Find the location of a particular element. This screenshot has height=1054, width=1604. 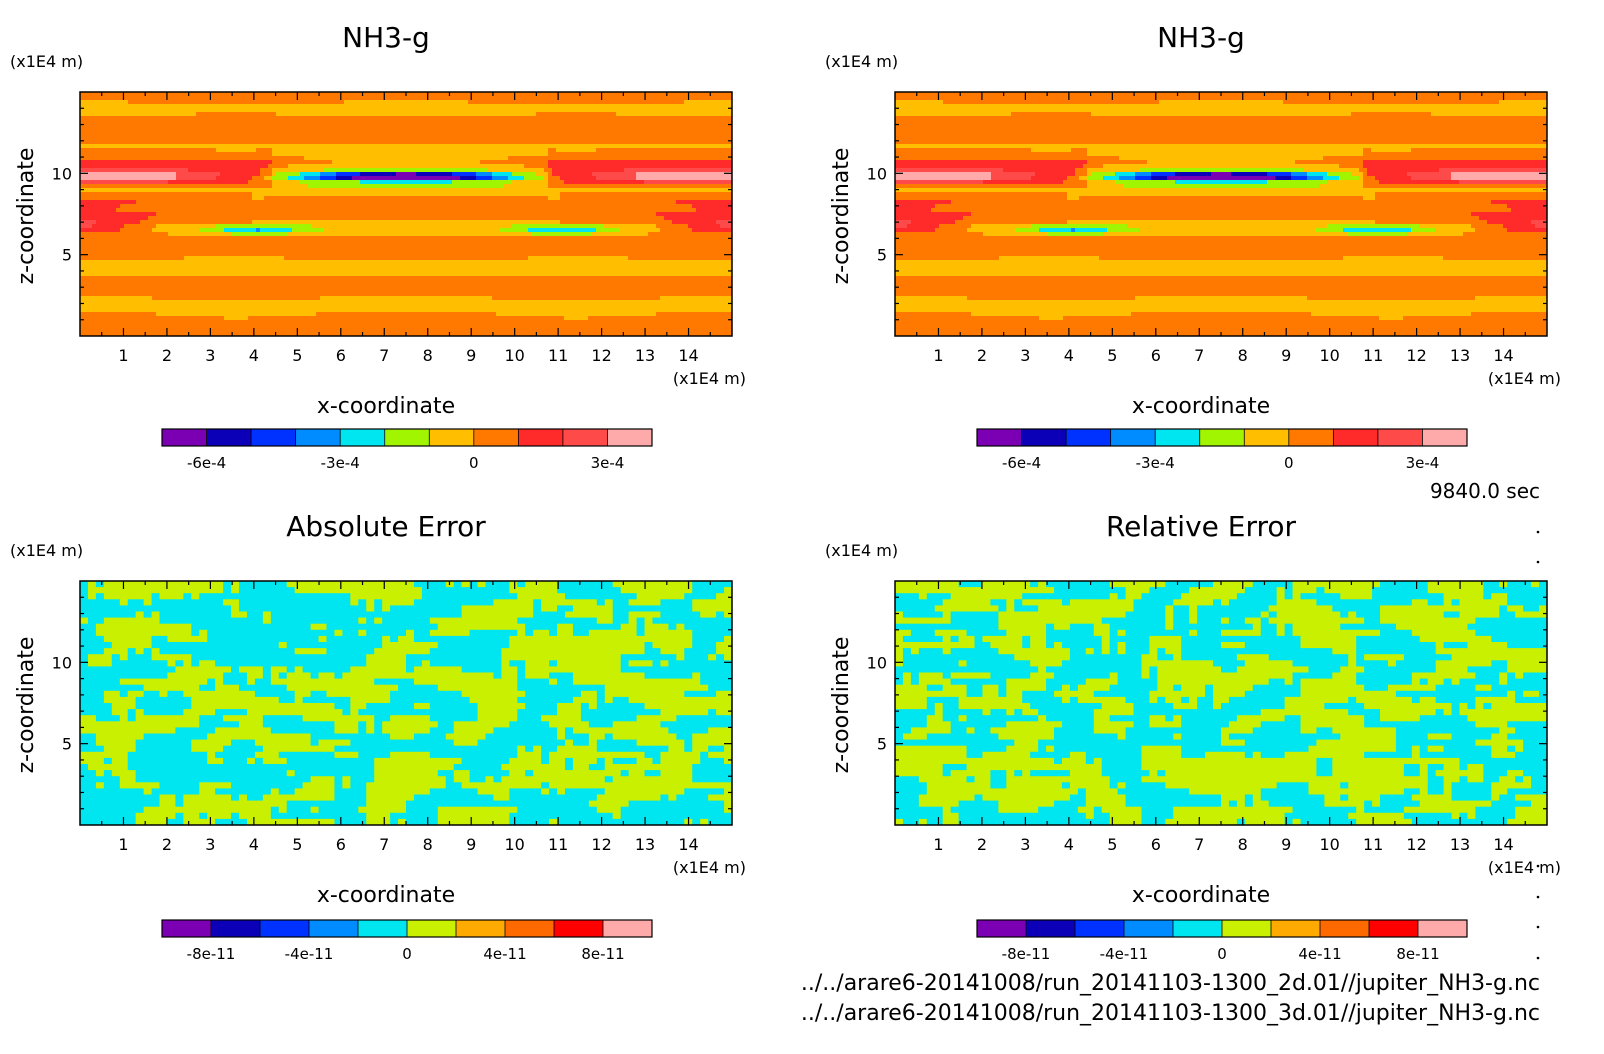

time-label: 9840.0 sec is located at coordinates (1485, 491).